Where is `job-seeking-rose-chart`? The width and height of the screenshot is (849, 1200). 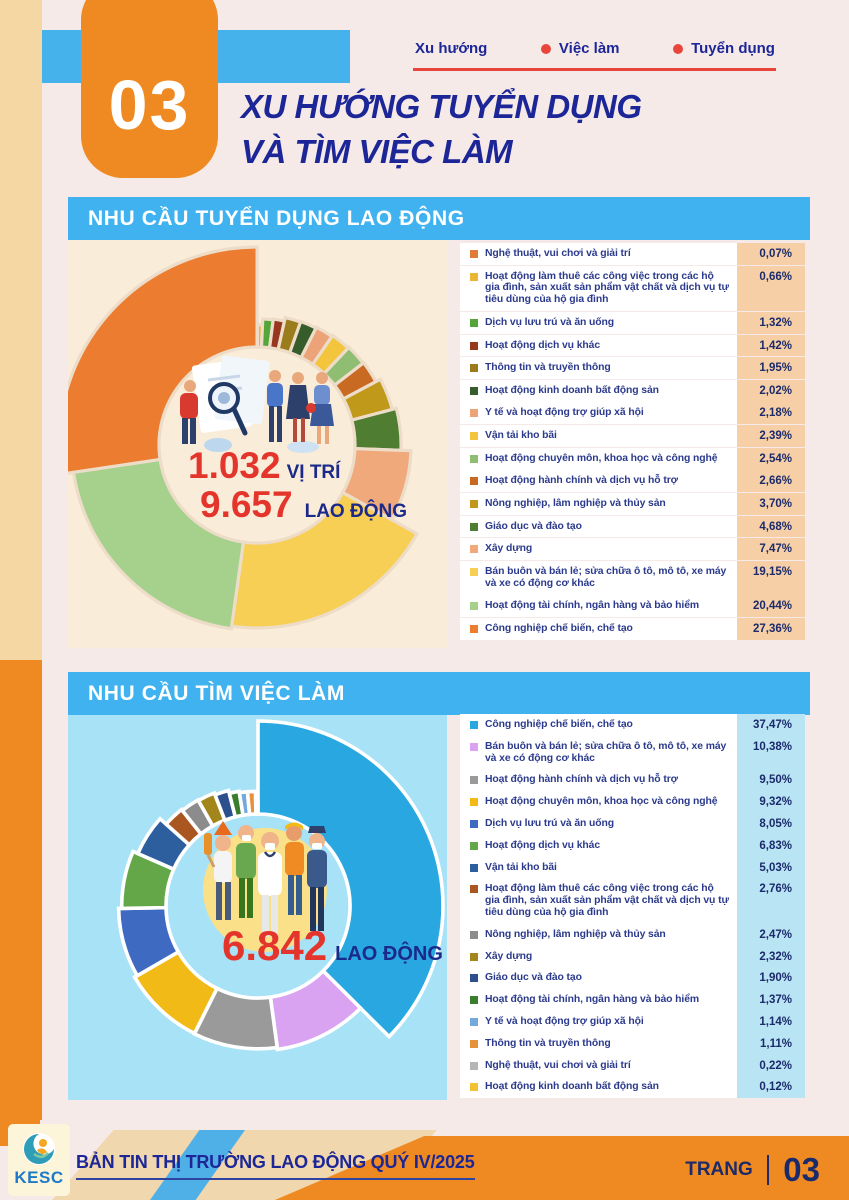 job-seeking-rose-chart is located at coordinates (280, 885).